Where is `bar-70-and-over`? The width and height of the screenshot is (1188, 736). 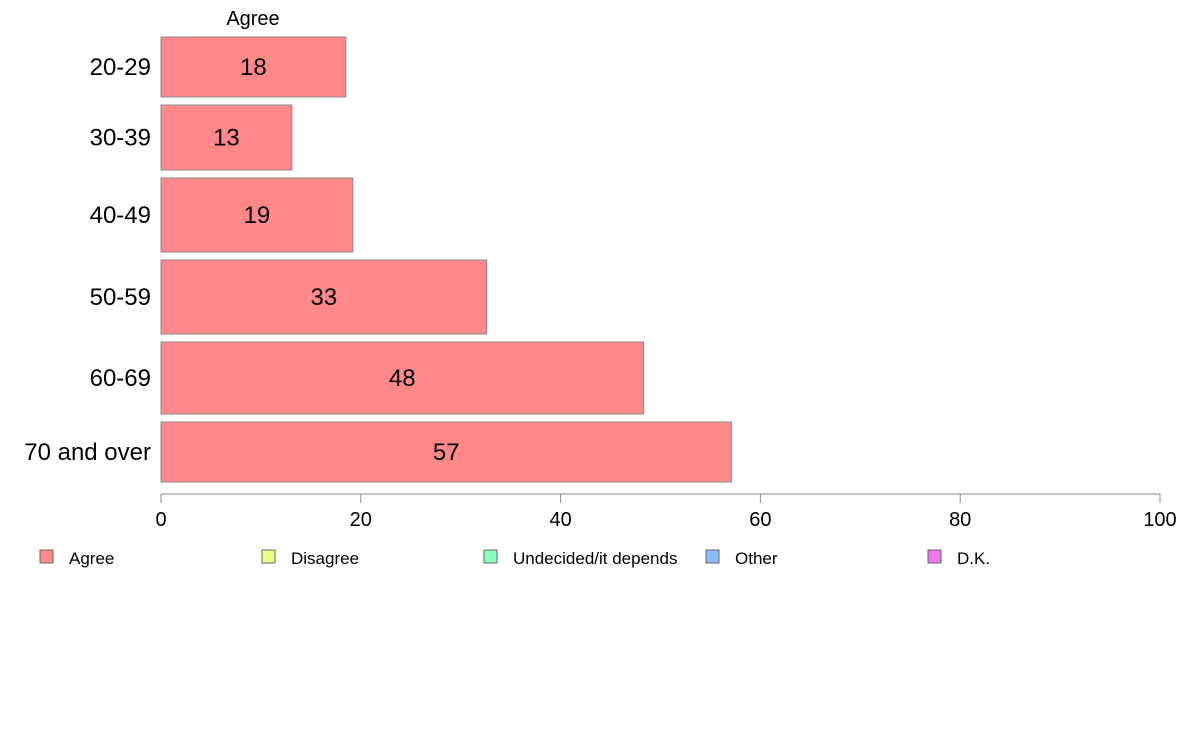
bar-70-and-over is located at coordinates (446, 452).